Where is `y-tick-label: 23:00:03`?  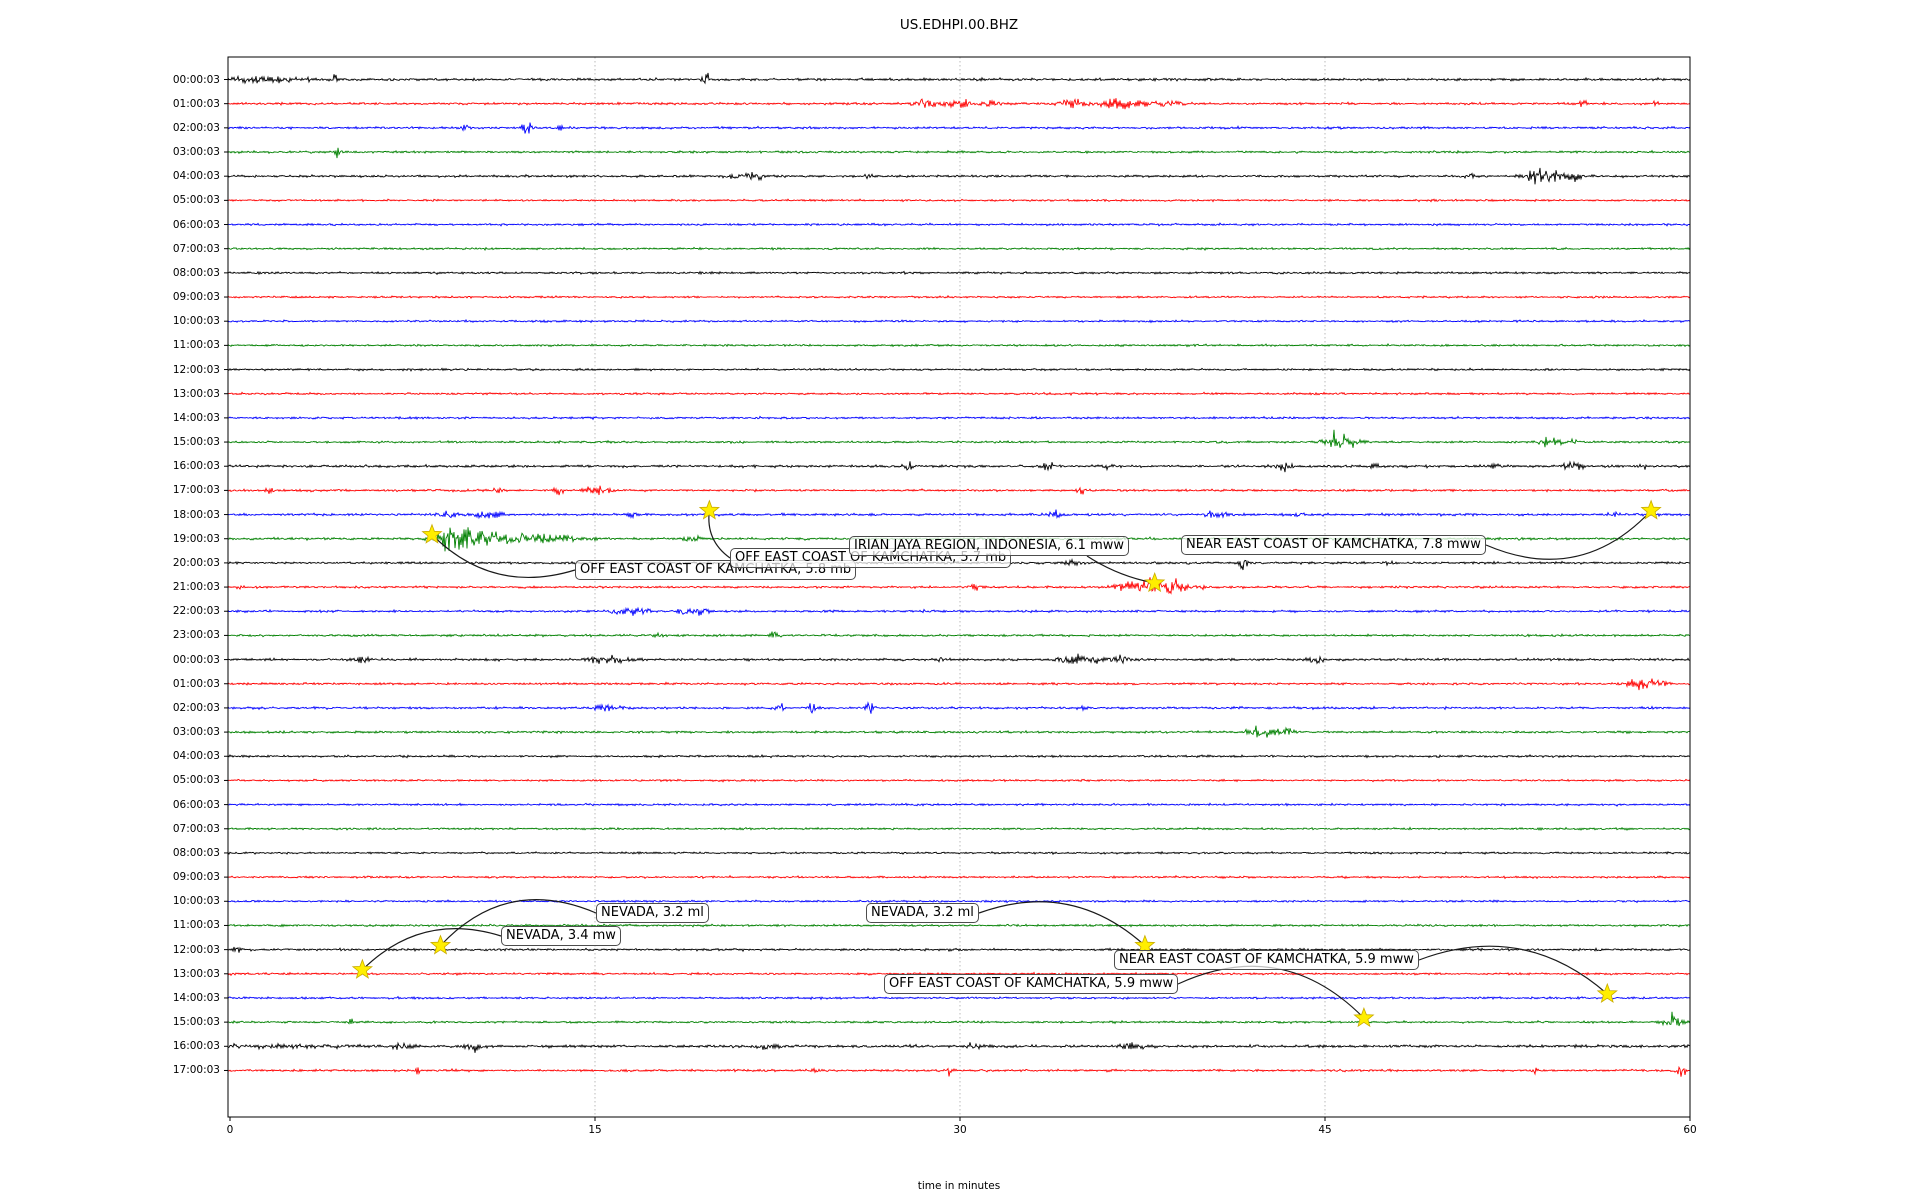 y-tick-label: 23:00:03 is located at coordinates (196, 635).